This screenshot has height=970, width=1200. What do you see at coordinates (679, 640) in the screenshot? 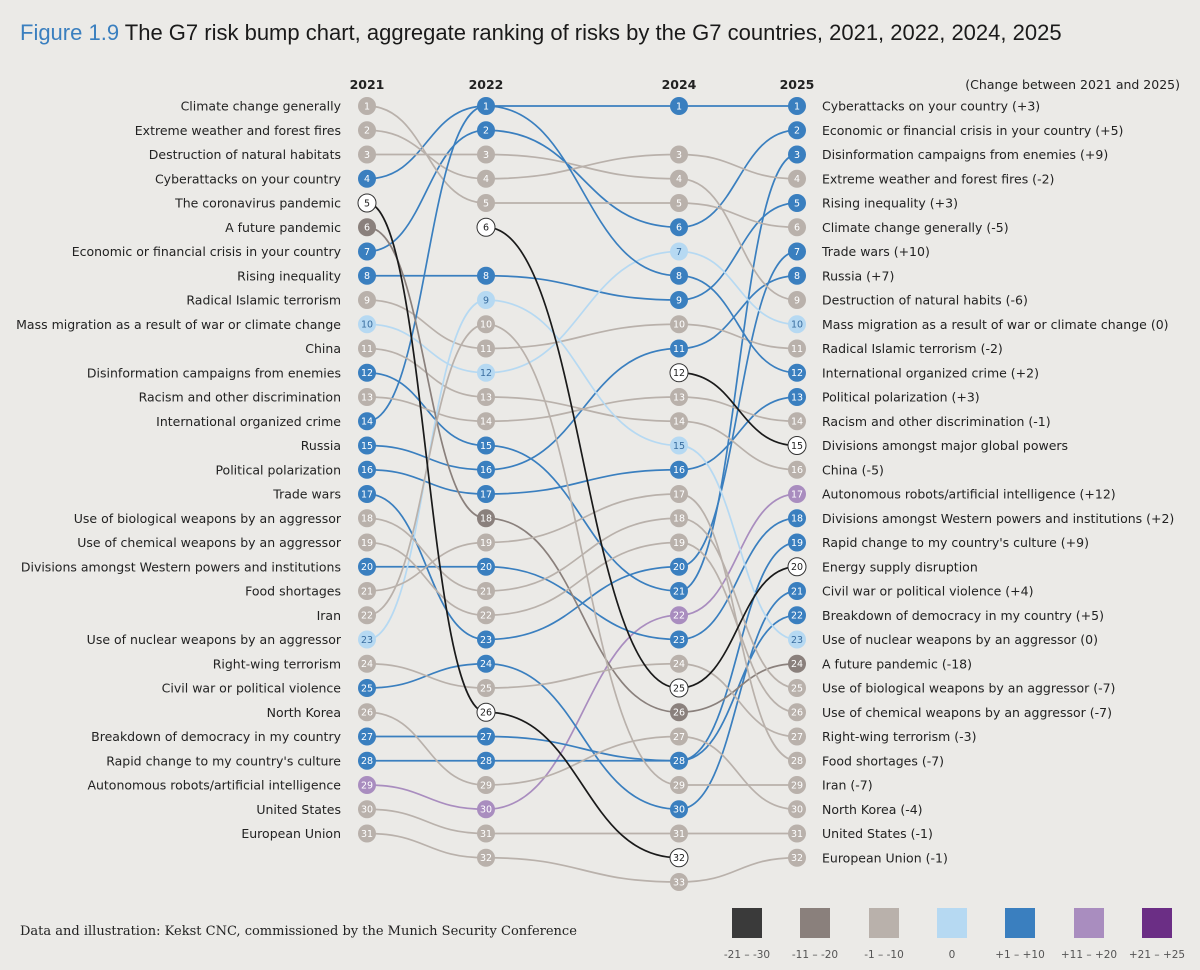
I see `rank-number-2024-23: 23` at bounding box center [679, 640].